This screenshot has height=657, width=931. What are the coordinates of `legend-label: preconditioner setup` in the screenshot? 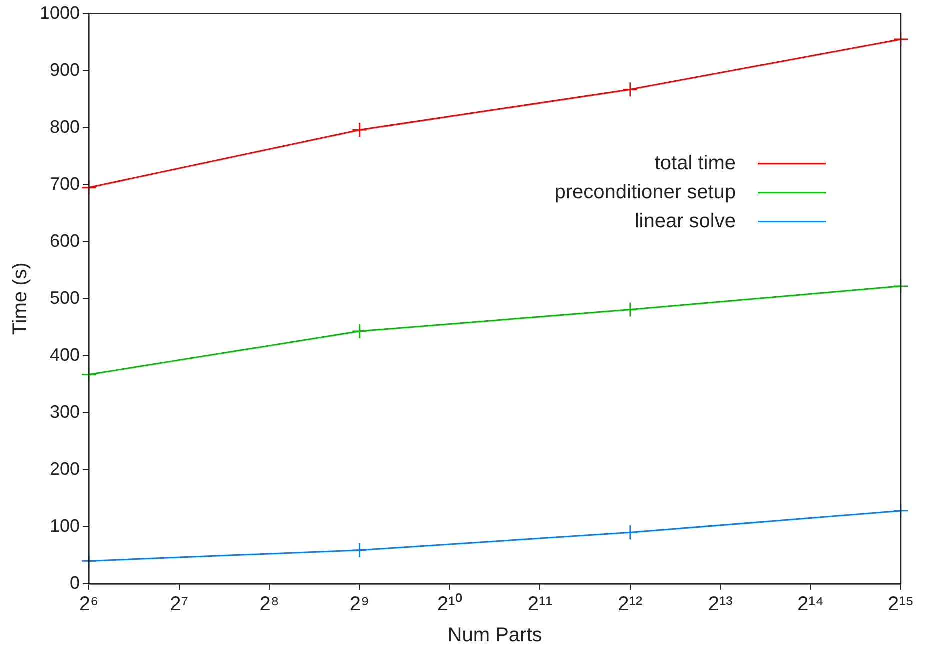 It's located at (645, 192).